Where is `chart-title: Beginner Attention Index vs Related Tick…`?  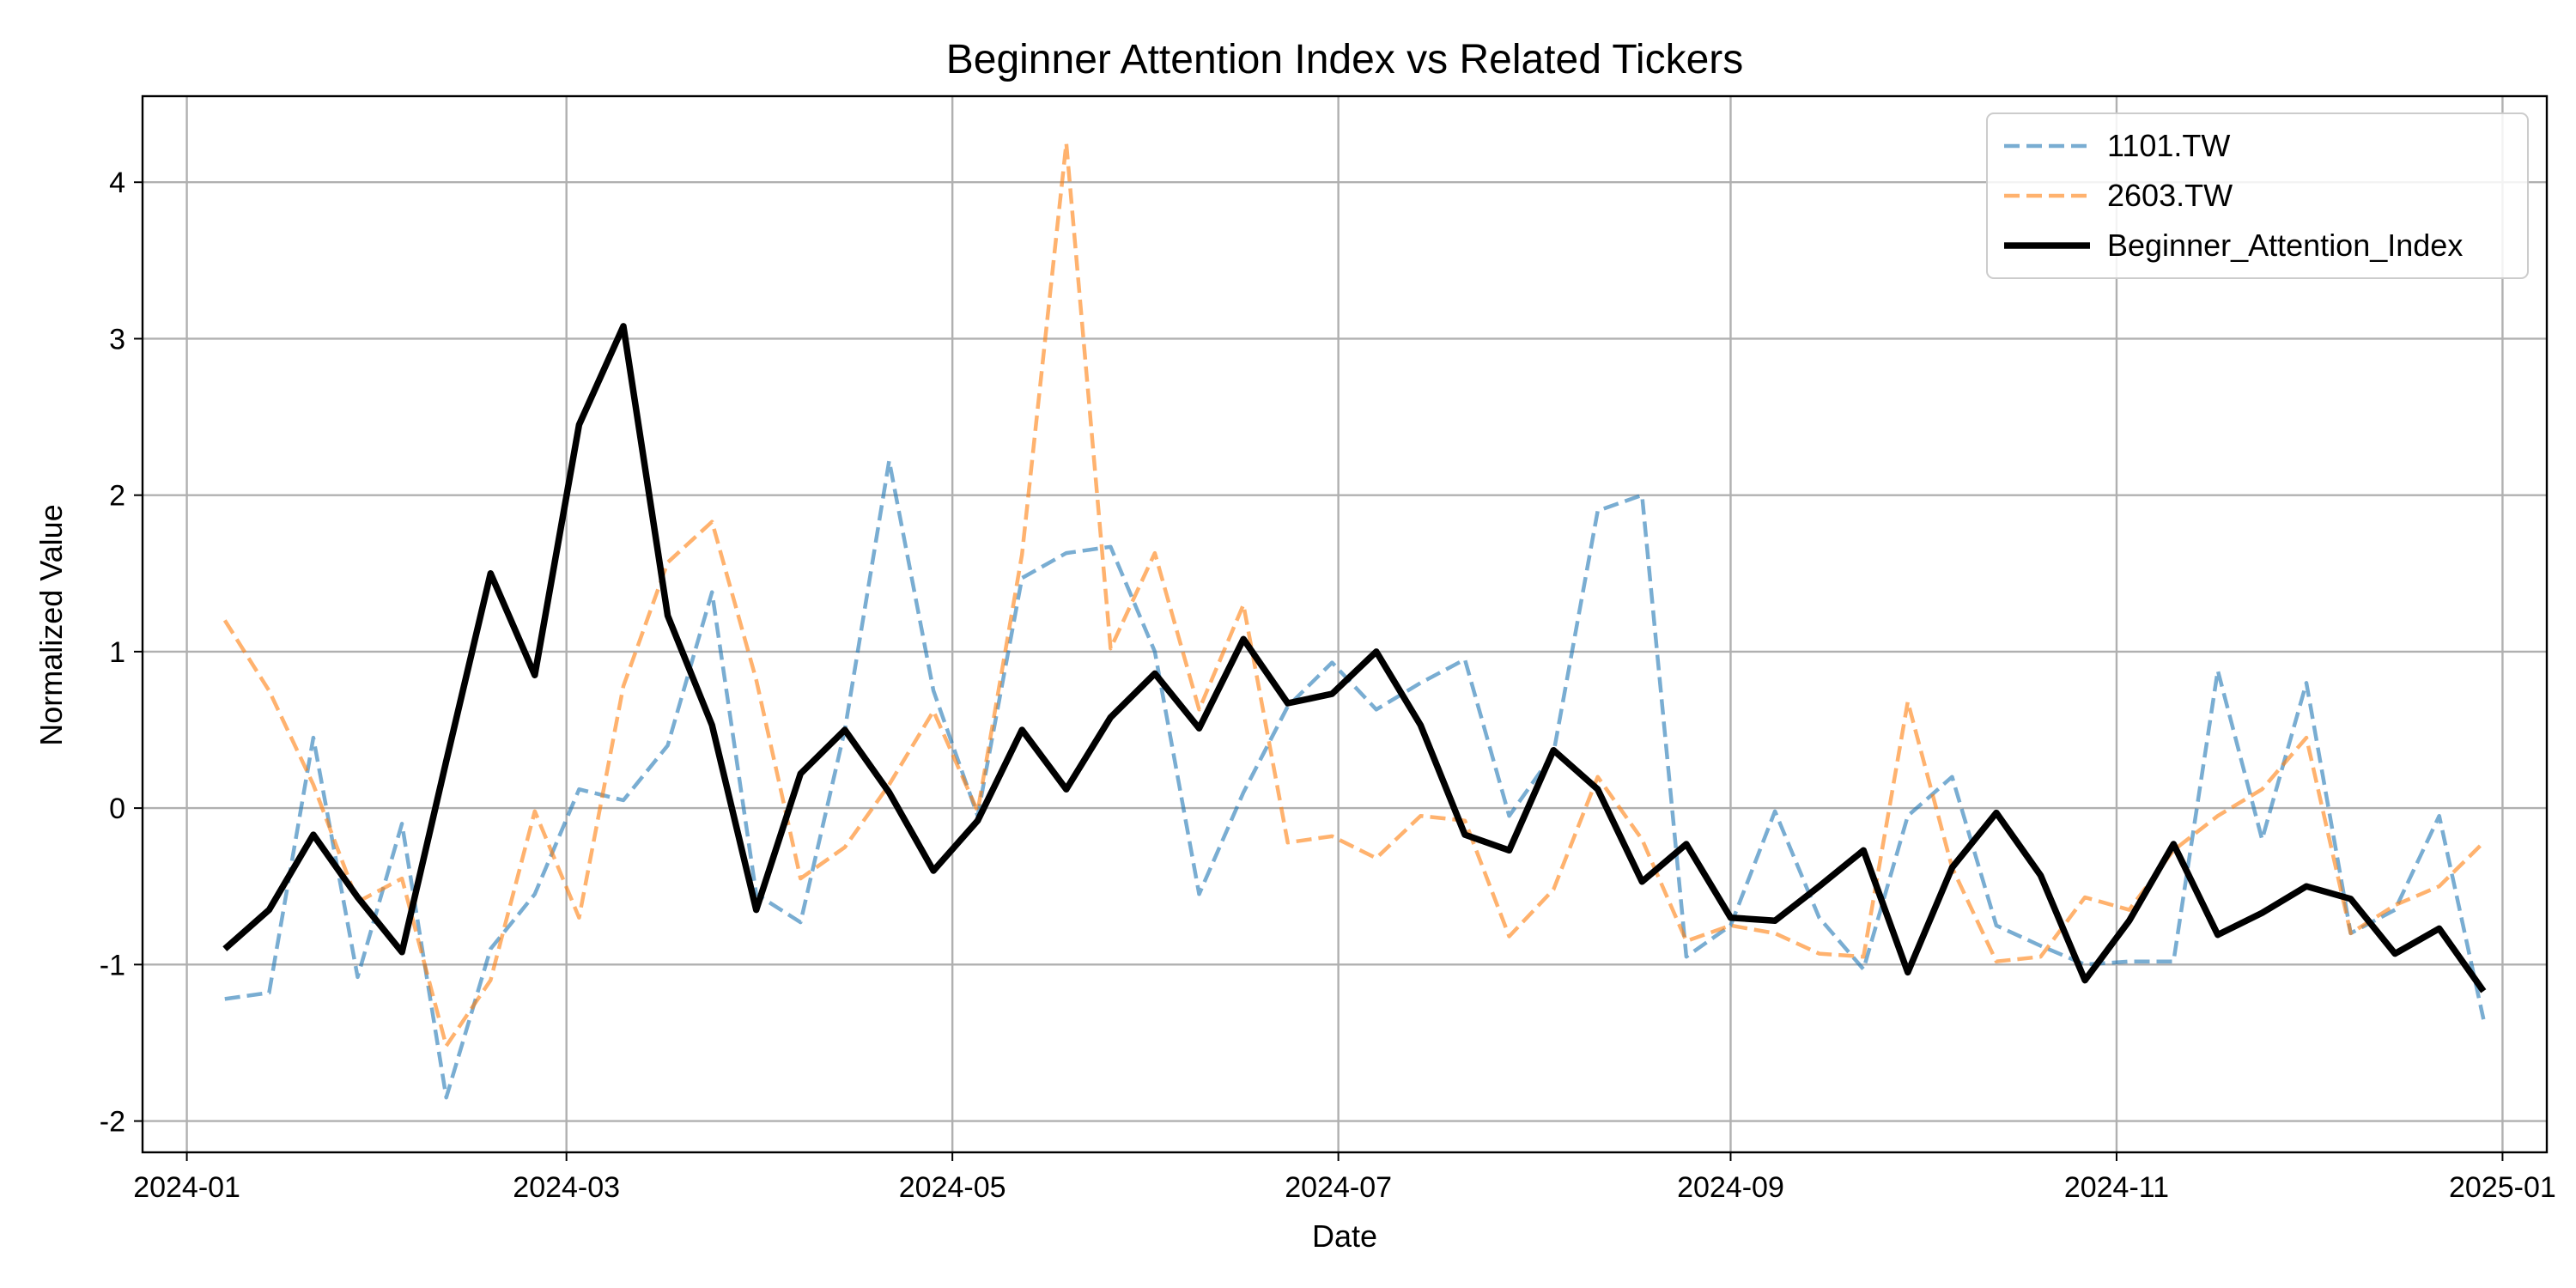 chart-title: Beginner Attention Index vs Related Tick… is located at coordinates (1345, 59).